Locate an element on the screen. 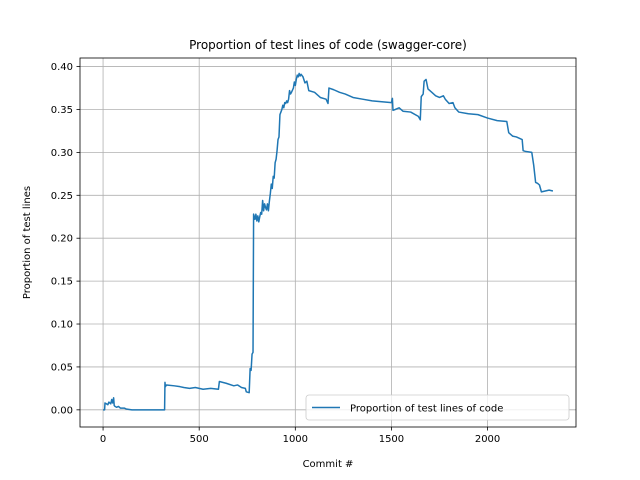 The image size is (640, 480). legend-label: Proportion of test lines of code is located at coordinates (426, 409).